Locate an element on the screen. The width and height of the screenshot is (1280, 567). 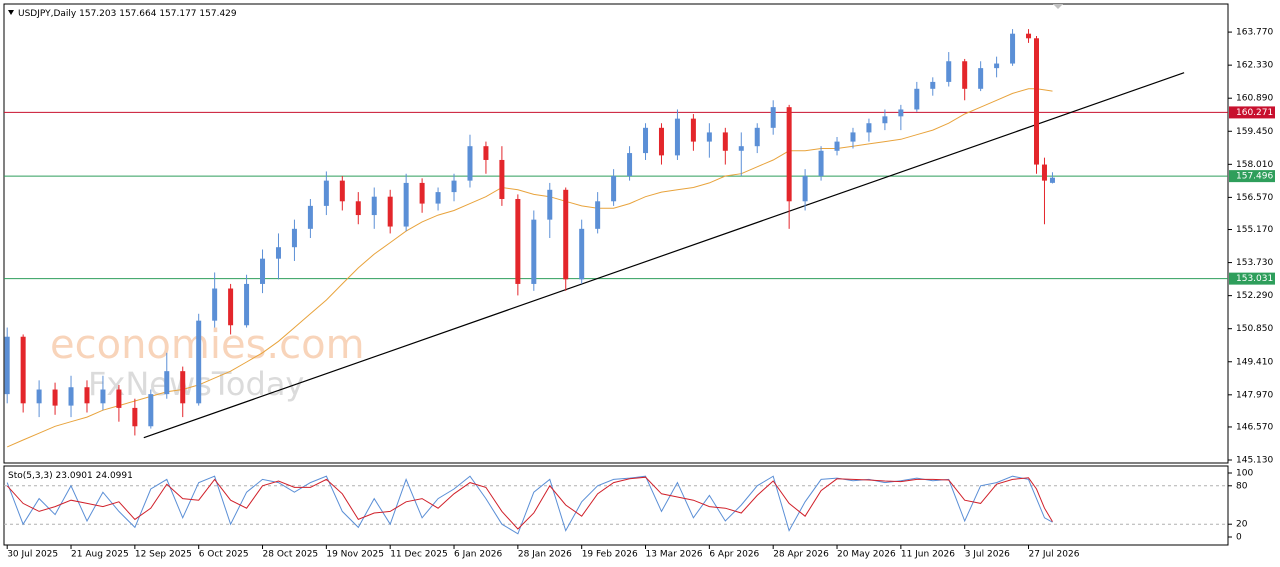
high-value: 157.664 is located at coordinates (137, 14).